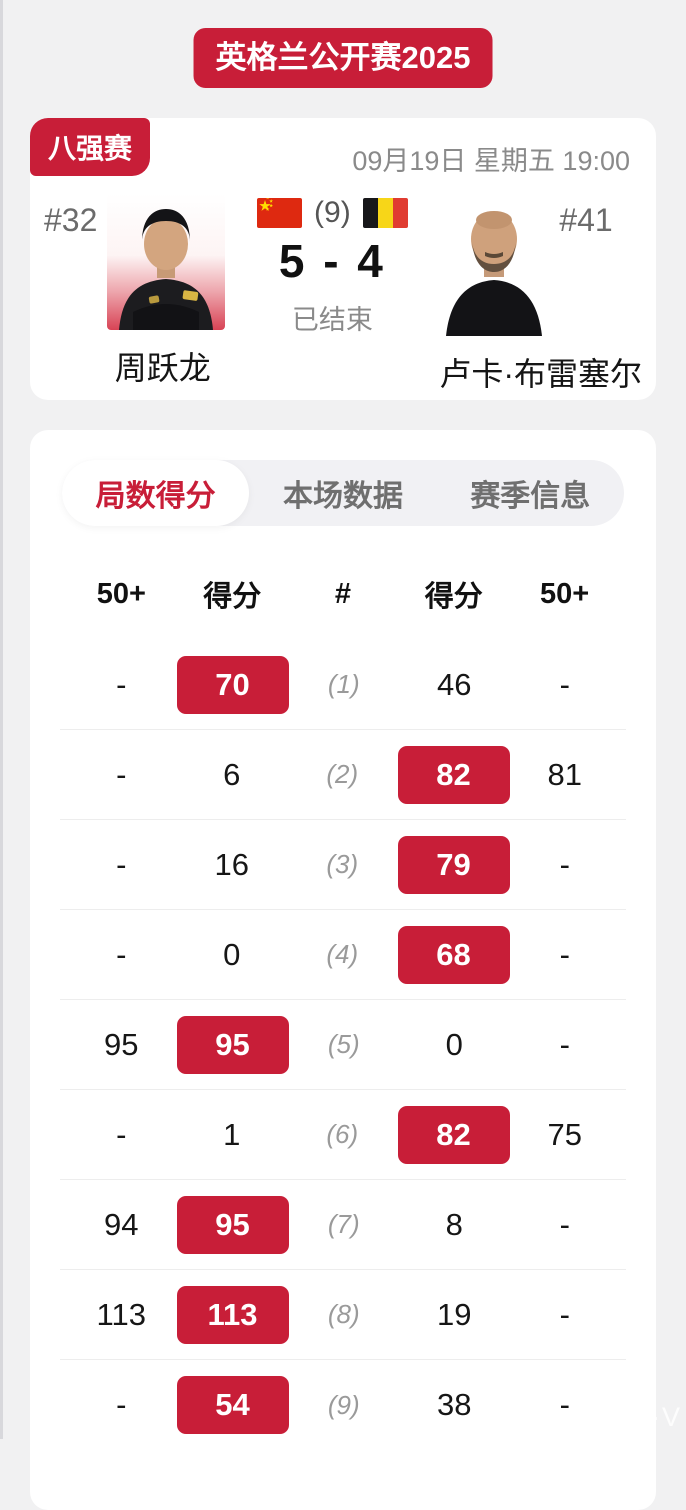 The image size is (686, 1510). I want to click on p2-frame-score: 46, so click(454, 685).